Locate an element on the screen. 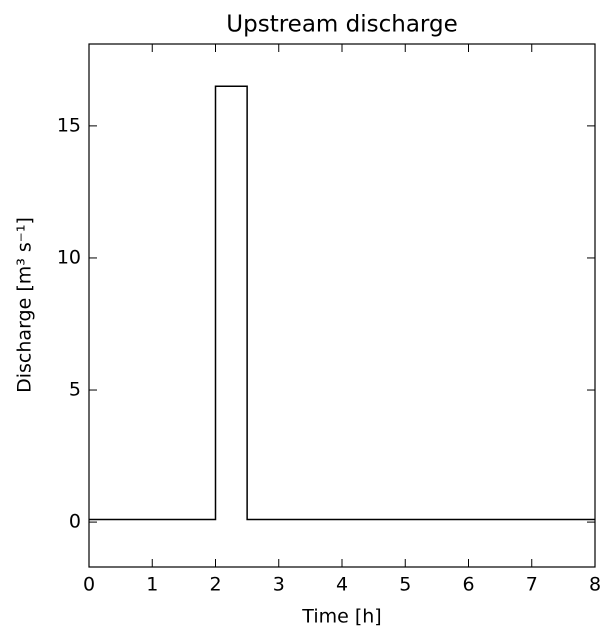 The image size is (606, 630). y-axis-label: Discharge [m³ s⁻¹] is located at coordinates (25, 305).